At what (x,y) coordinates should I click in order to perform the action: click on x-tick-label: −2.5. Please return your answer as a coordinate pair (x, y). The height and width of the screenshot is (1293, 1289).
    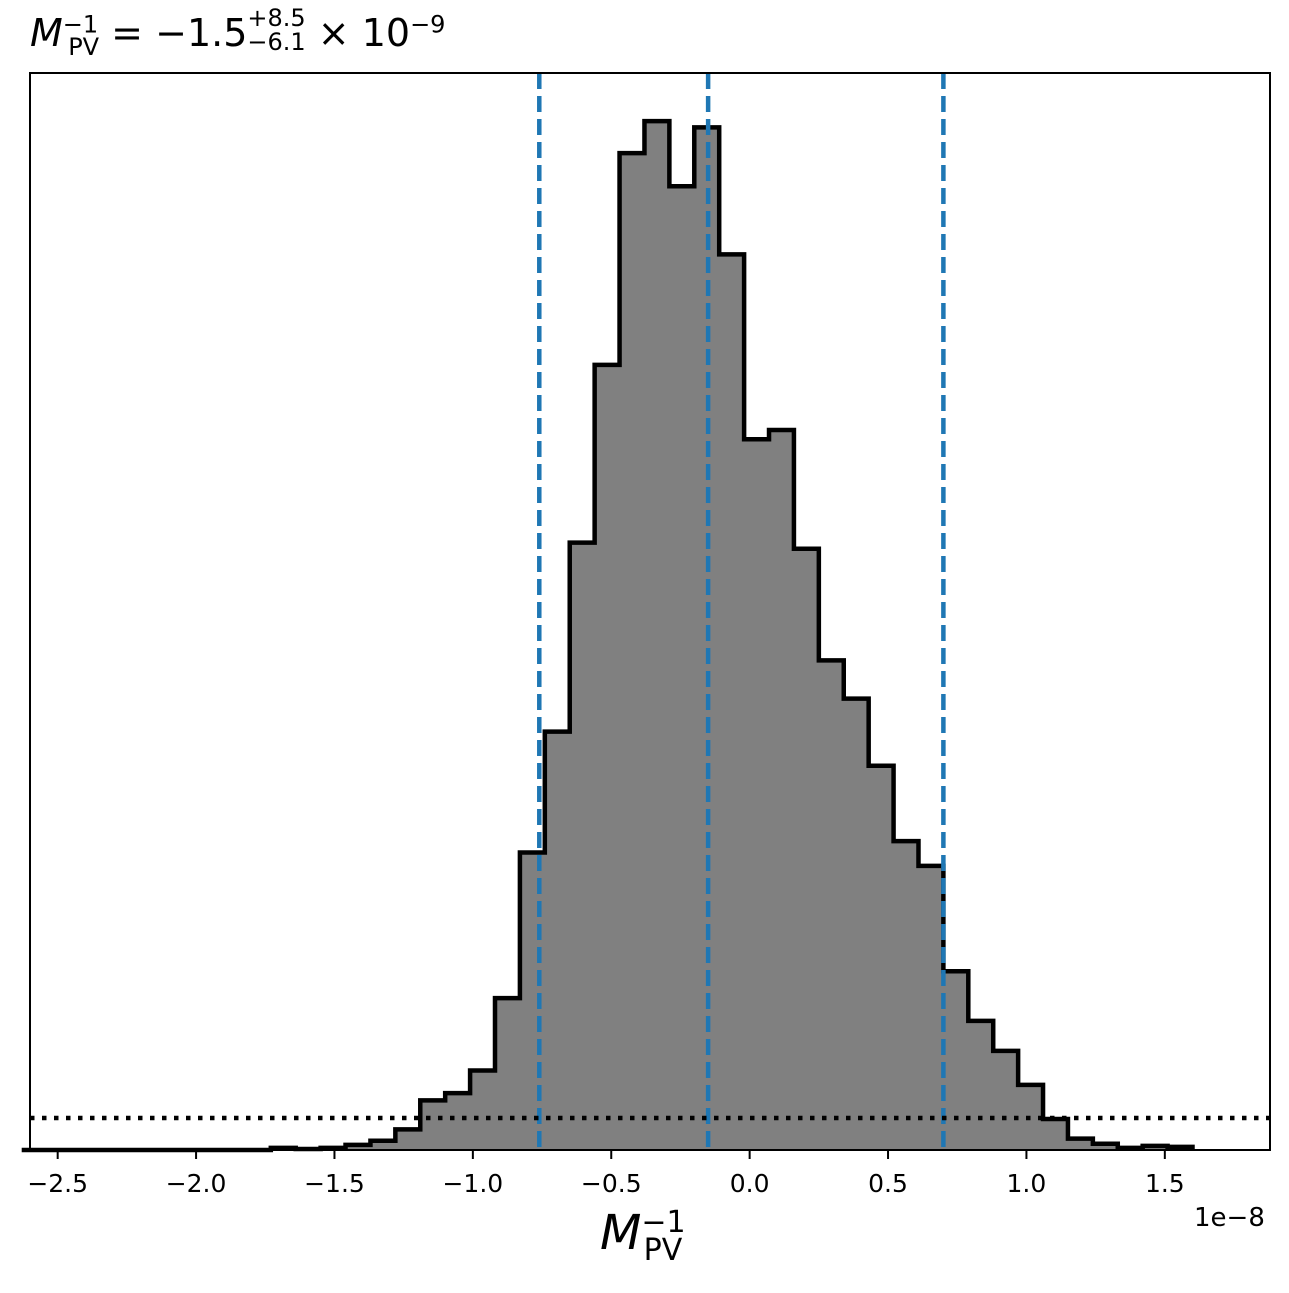
    Looking at the image, I should click on (57, 1183).